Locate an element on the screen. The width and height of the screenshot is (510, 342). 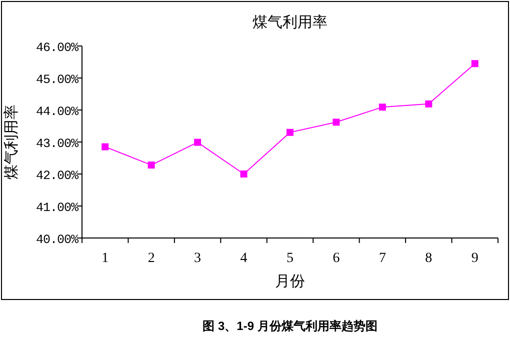
y-tick-label: 43.00% is located at coordinates (57, 144).